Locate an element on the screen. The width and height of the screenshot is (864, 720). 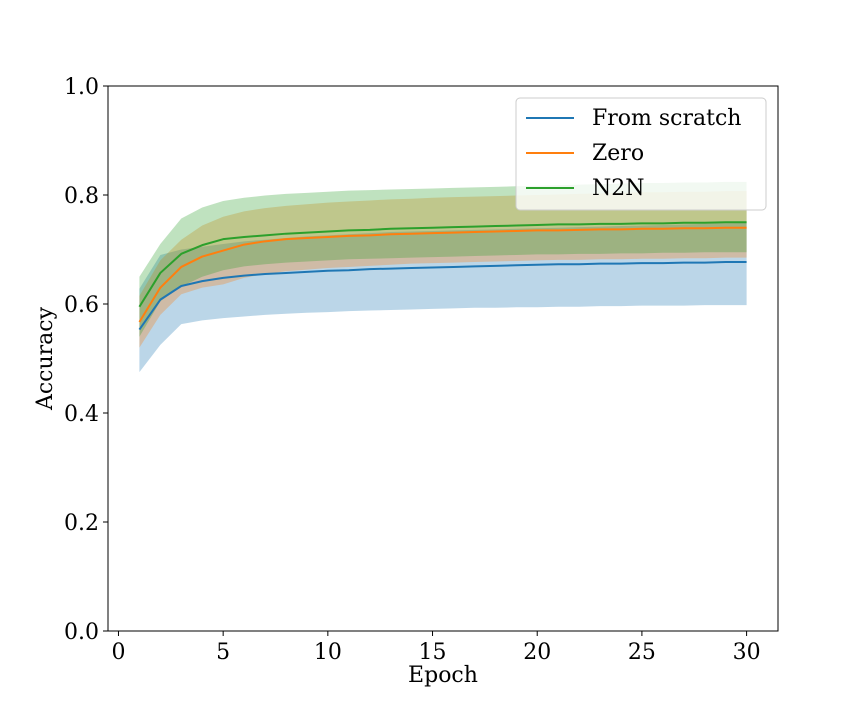
x-tick-label: 10 is located at coordinates (328, 652).